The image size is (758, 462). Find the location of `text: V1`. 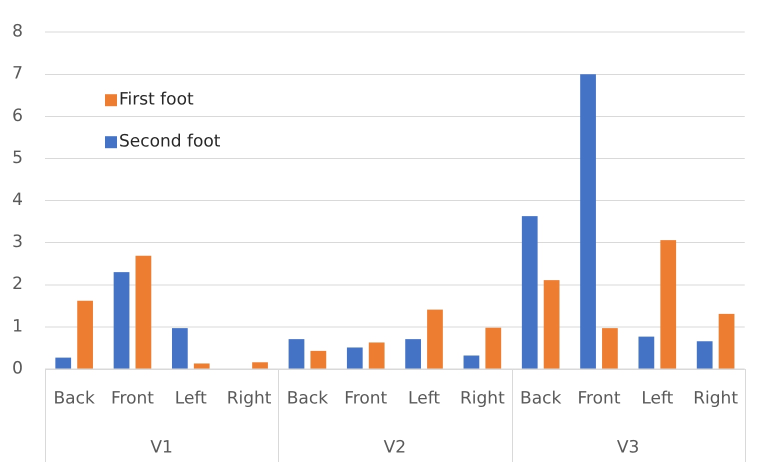

text: V1 is located at coordinates (161, 447).